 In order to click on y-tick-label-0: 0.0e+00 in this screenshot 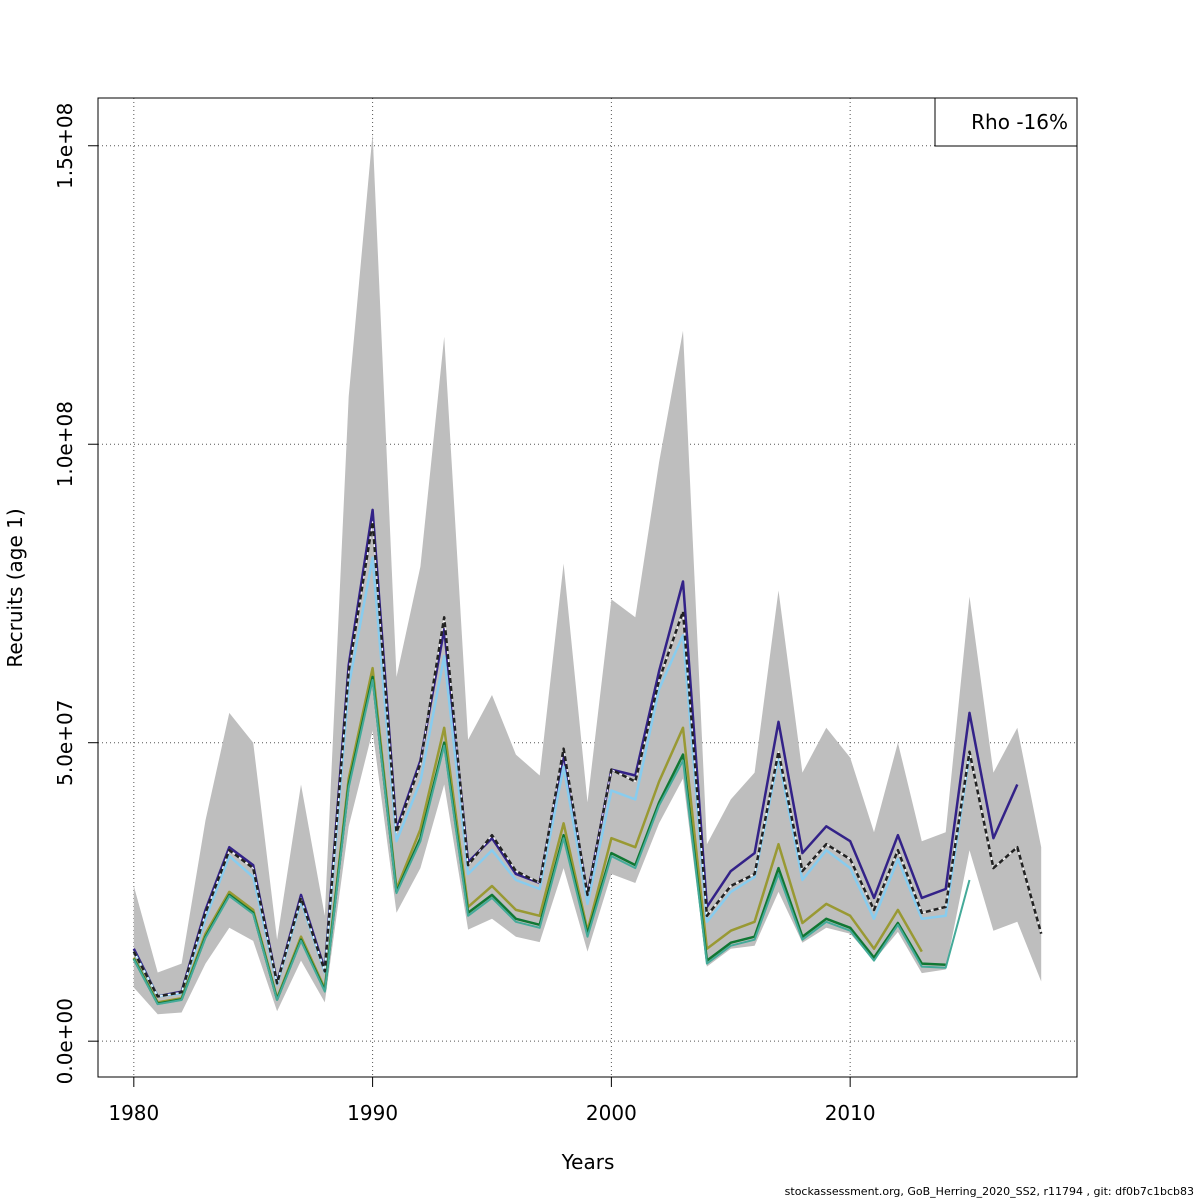, I will do `click(65, 1041)`.